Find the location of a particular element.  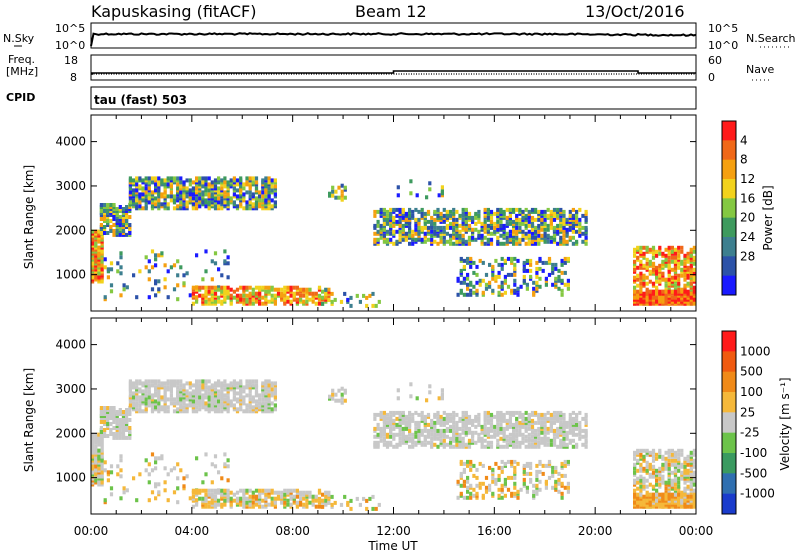

colorbar-tick-label: -25 is located at coordinates (750, 433).